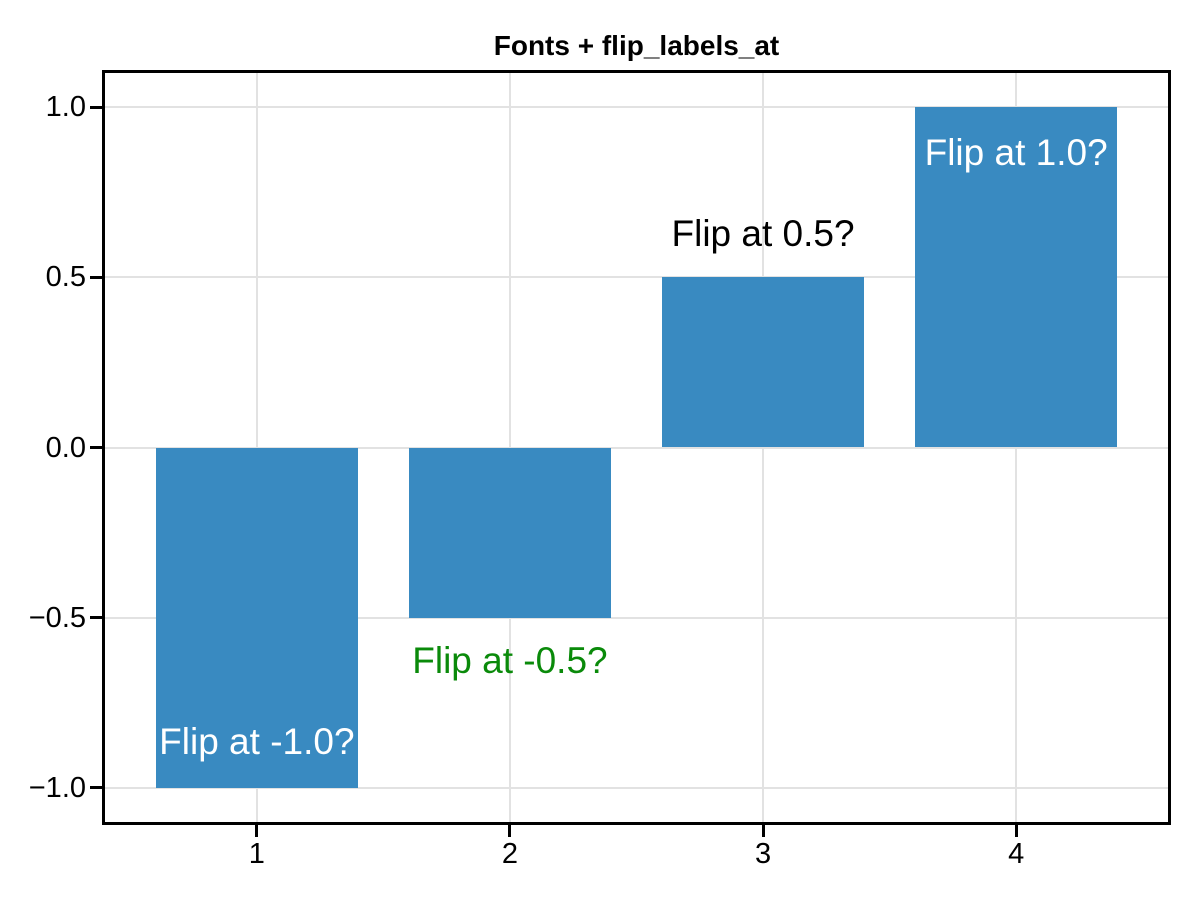  I want to click on y-tick-label: −0.5, so click(57, 617).